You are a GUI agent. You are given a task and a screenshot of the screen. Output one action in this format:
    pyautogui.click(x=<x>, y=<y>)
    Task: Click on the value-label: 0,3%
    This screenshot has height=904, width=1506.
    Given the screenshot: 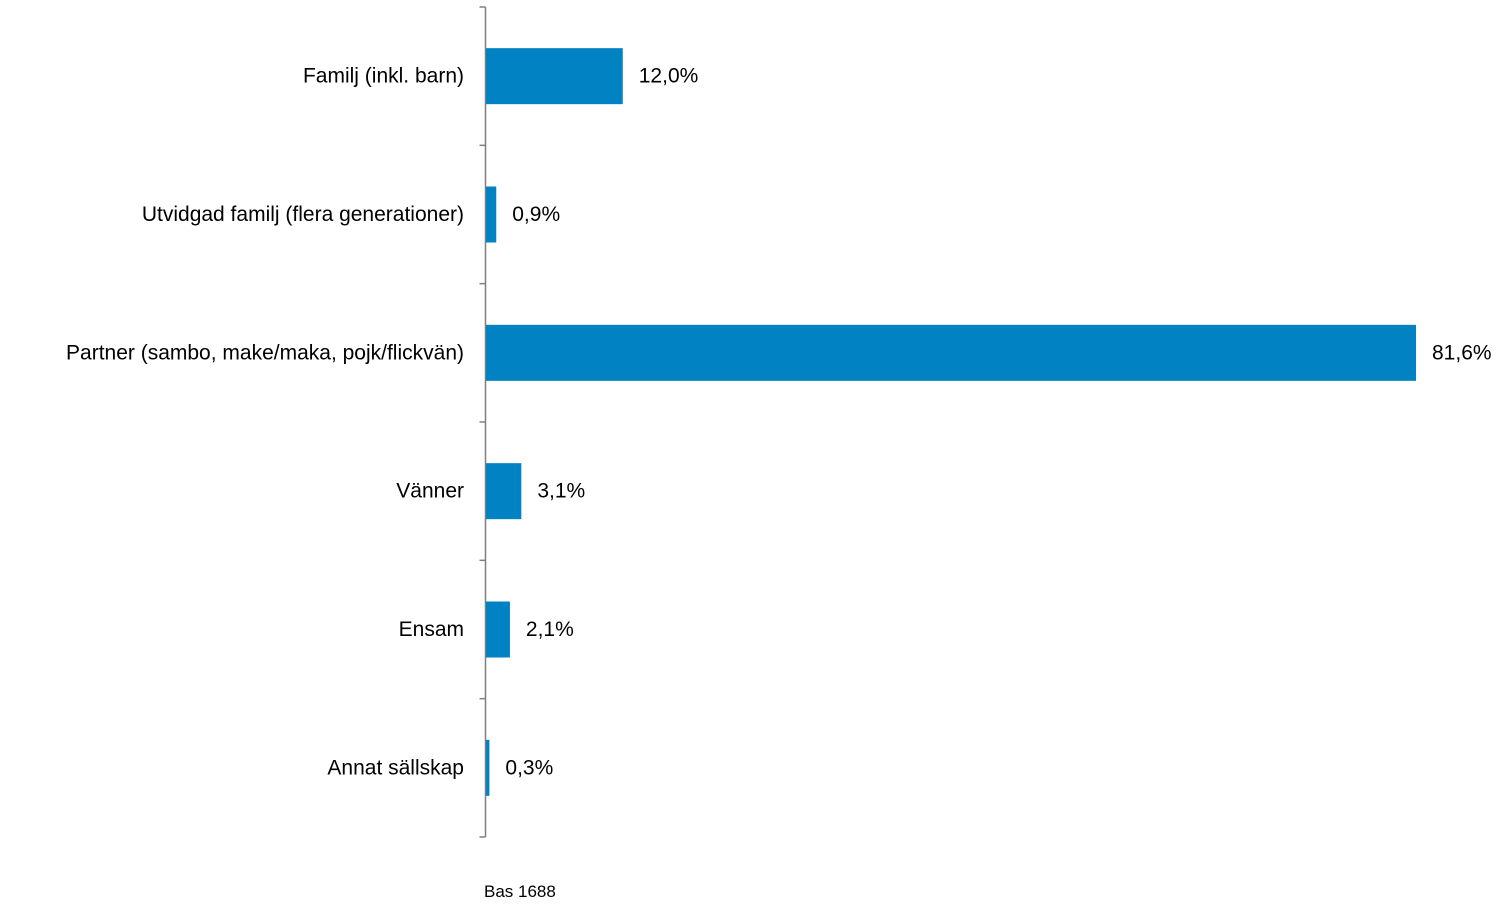 What is the action you would take?
    pyautogui.click(x=529, y=767)
    